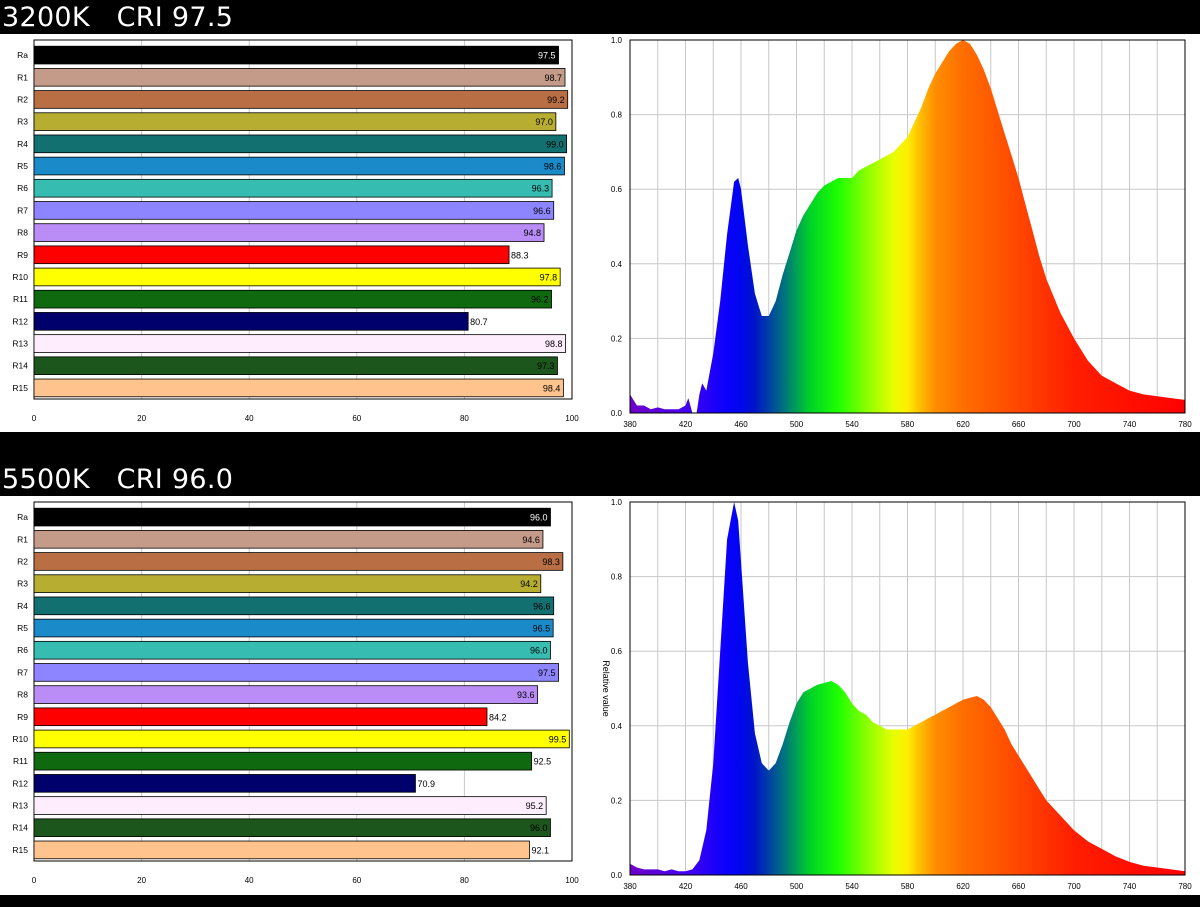 The width and height of the screenshot is (1200, 907). I want to click on x-tick-label: 20, so click(141, 880).